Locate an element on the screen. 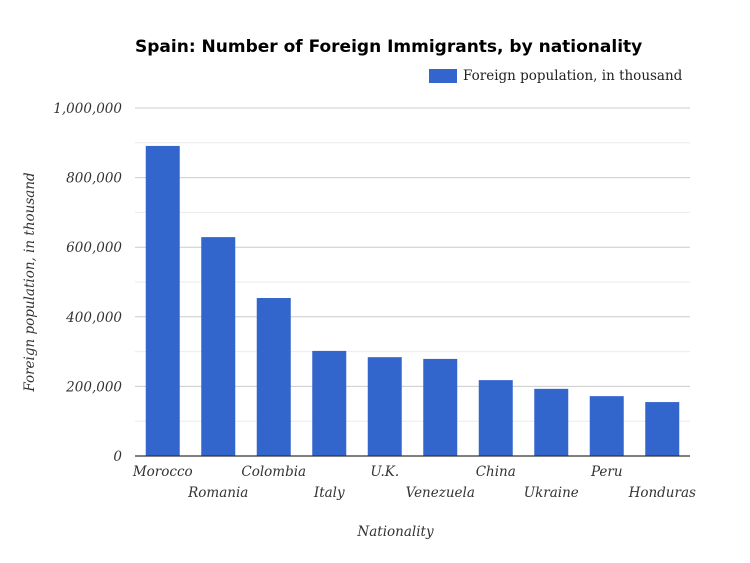 The height and width of the screenshot is (563, 750). bar-morocco is located at coordinates (162, 300).